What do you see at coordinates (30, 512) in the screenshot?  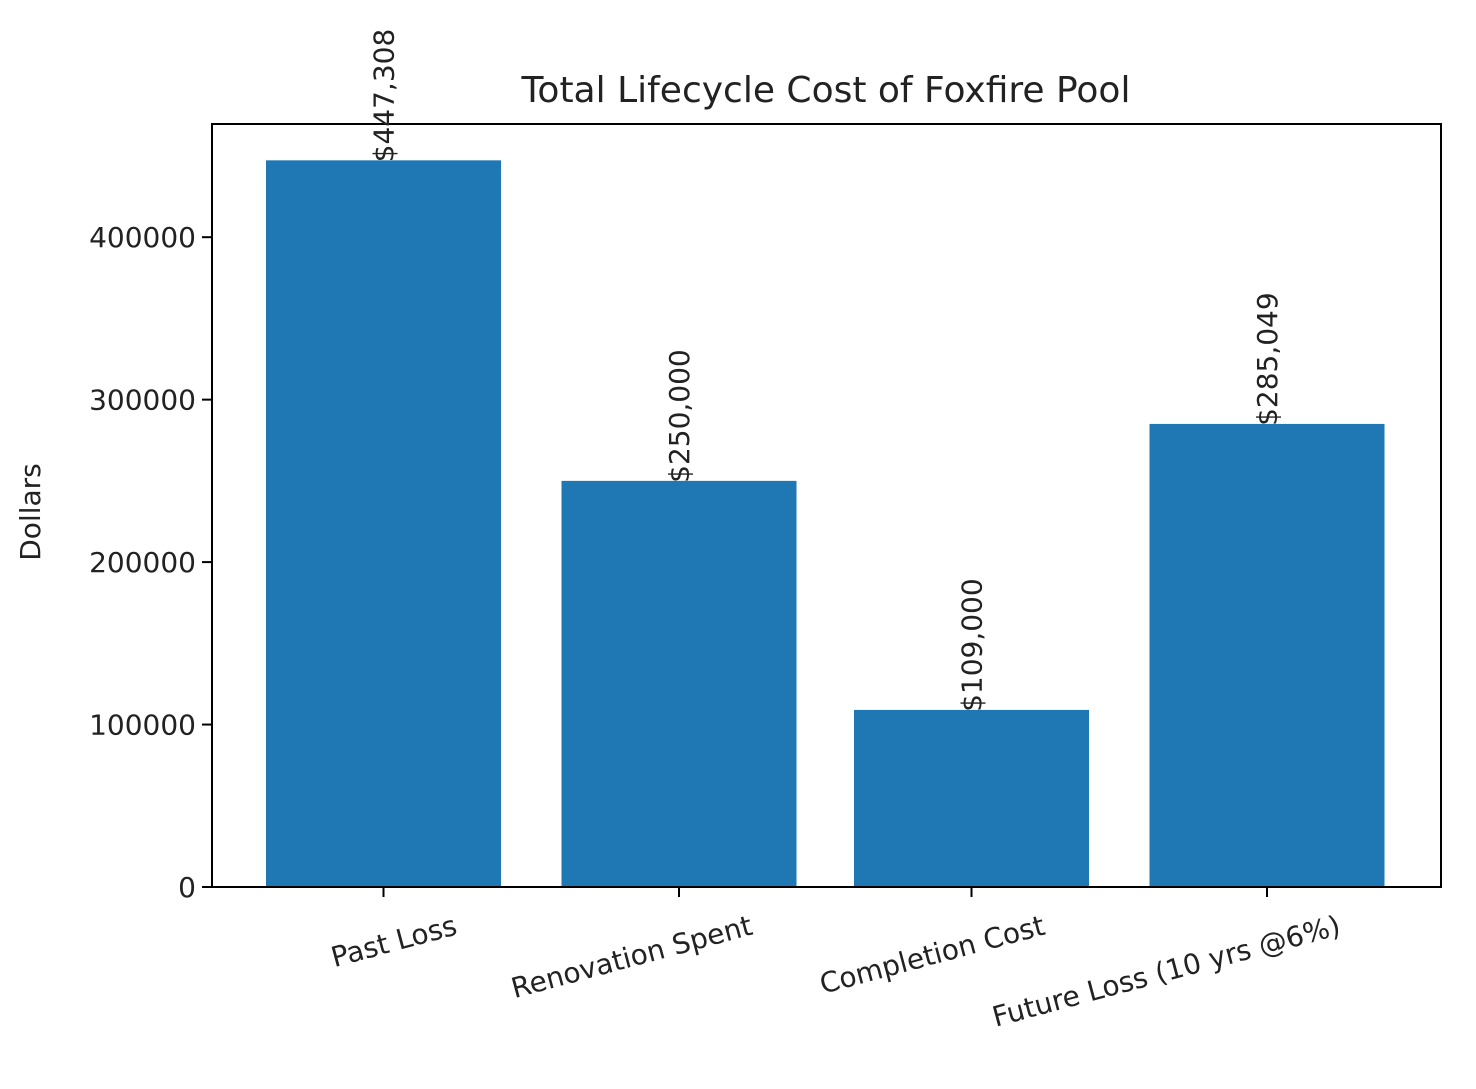 I see `y-axis-label: Dollars` at bounding box center [30, 512].